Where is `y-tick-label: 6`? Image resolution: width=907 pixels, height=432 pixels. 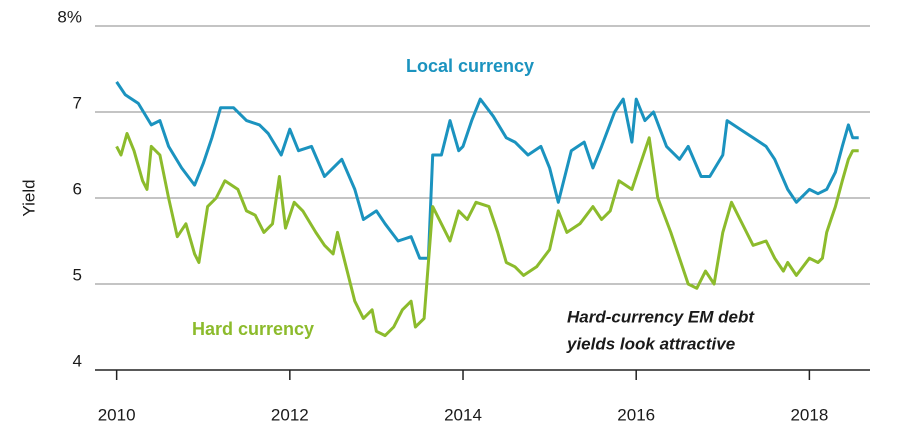
y-tick-label: 6 is located at coordinates (77, 188).